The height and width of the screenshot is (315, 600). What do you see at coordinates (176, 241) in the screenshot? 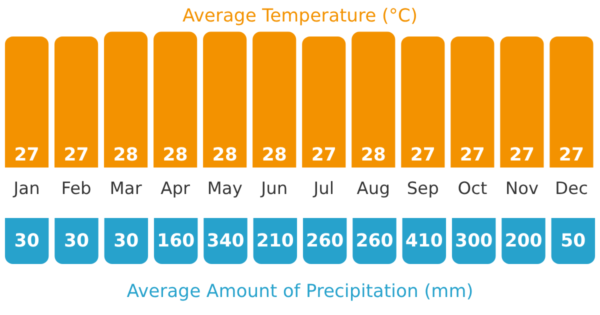
I see `data-label: 160` at bounding box center [176, 241].